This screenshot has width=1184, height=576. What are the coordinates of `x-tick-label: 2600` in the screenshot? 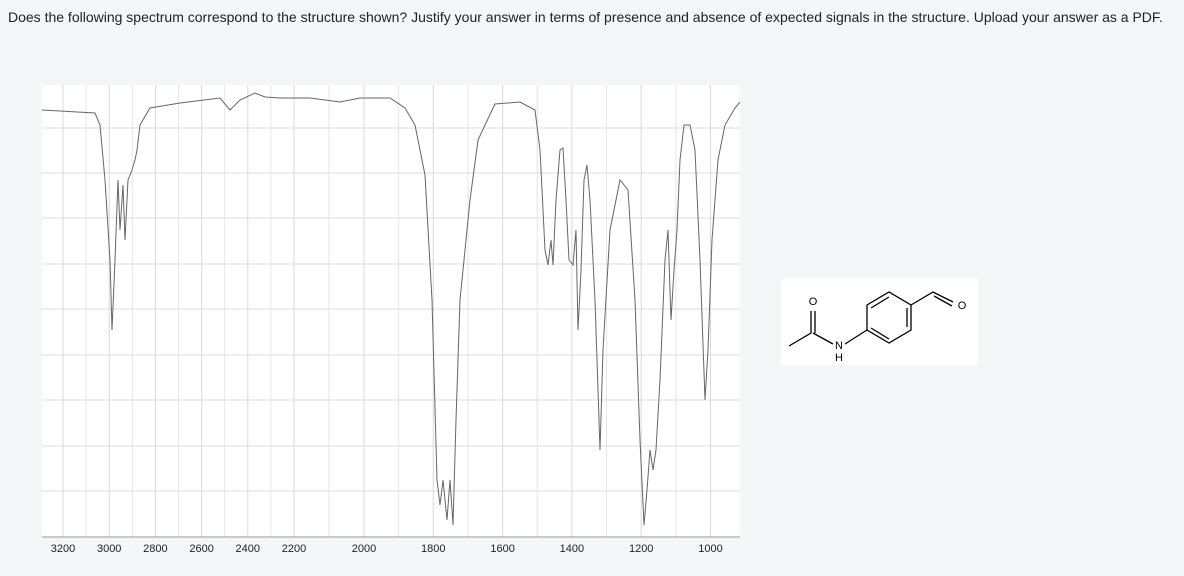 It's located at (201, 549).